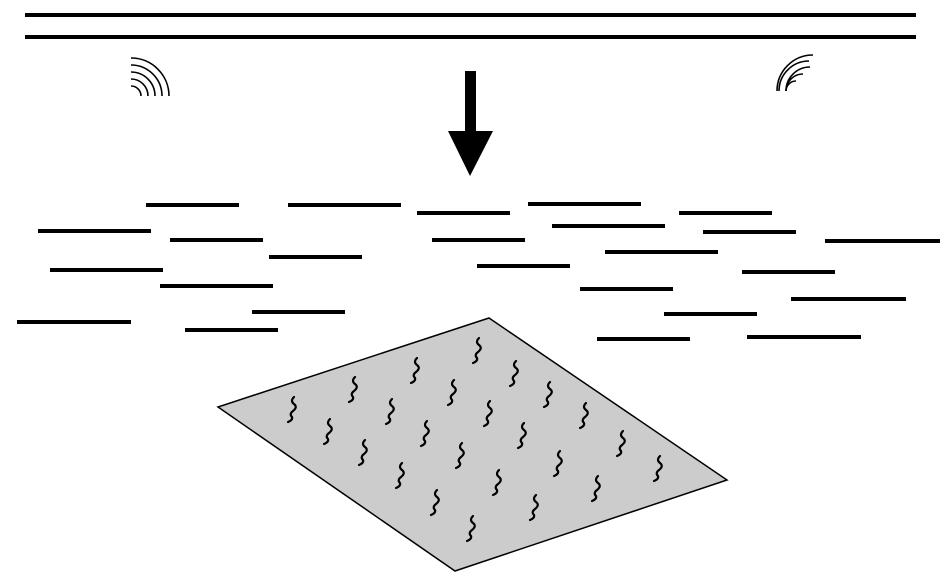 The image size is (951, 582). What do you see at coordinates (795, 73) in the screenshot?
I see `right-waves-icon` at bounding box center [795, 73].